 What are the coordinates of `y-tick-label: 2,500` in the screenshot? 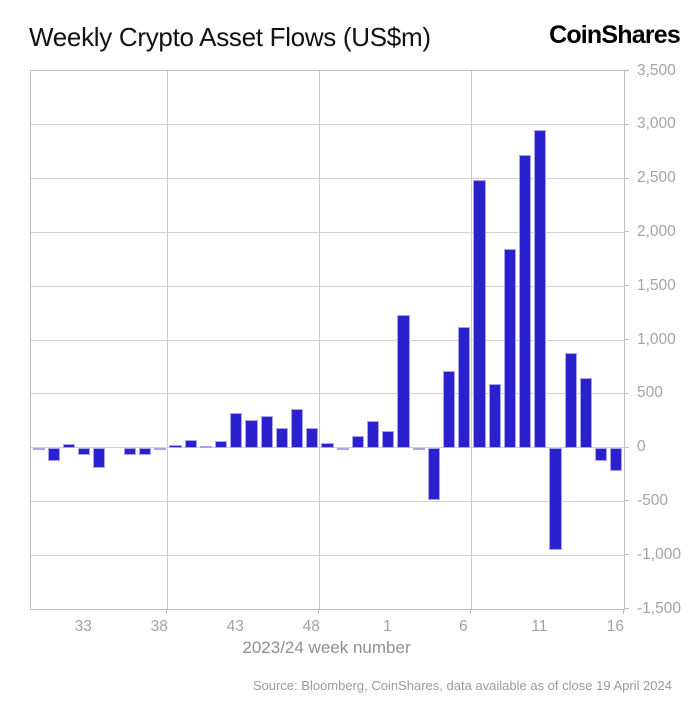 It's located at (656, 178).